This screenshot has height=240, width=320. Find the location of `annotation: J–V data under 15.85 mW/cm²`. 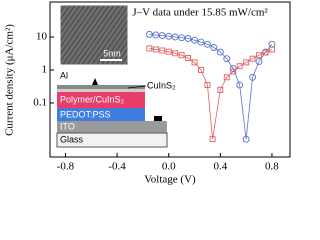

annotation: J–V data under 15.85 mW/cm² is located at coordinates (200, 13).